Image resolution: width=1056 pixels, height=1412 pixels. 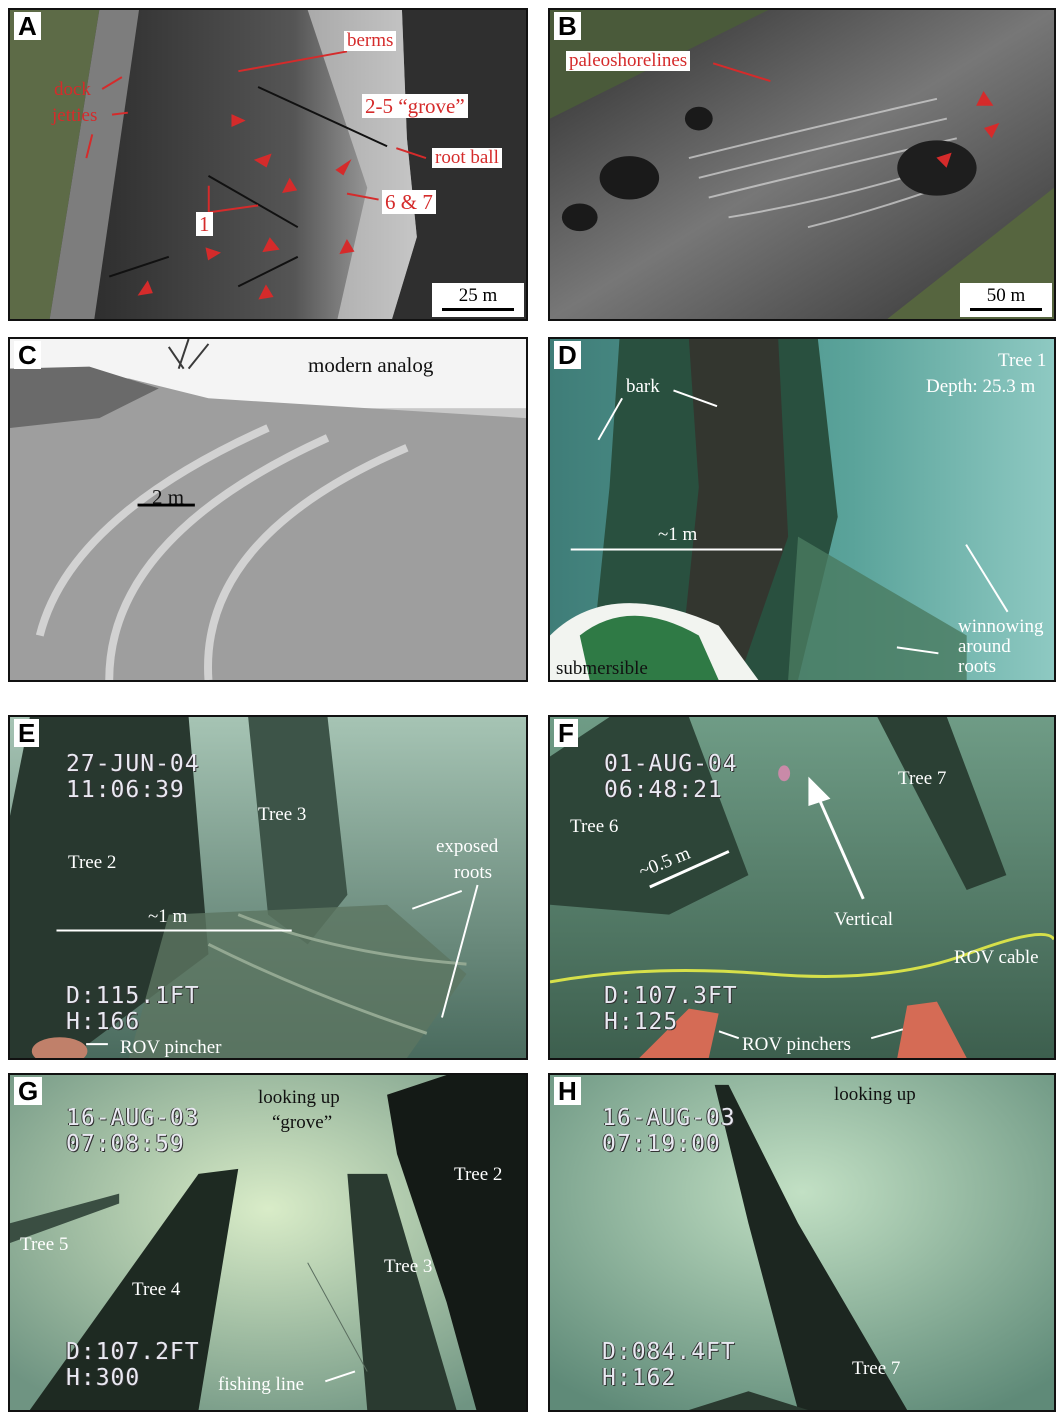 I want to click on tree-5-label: Tree 5, so click(x=44, y=1244).